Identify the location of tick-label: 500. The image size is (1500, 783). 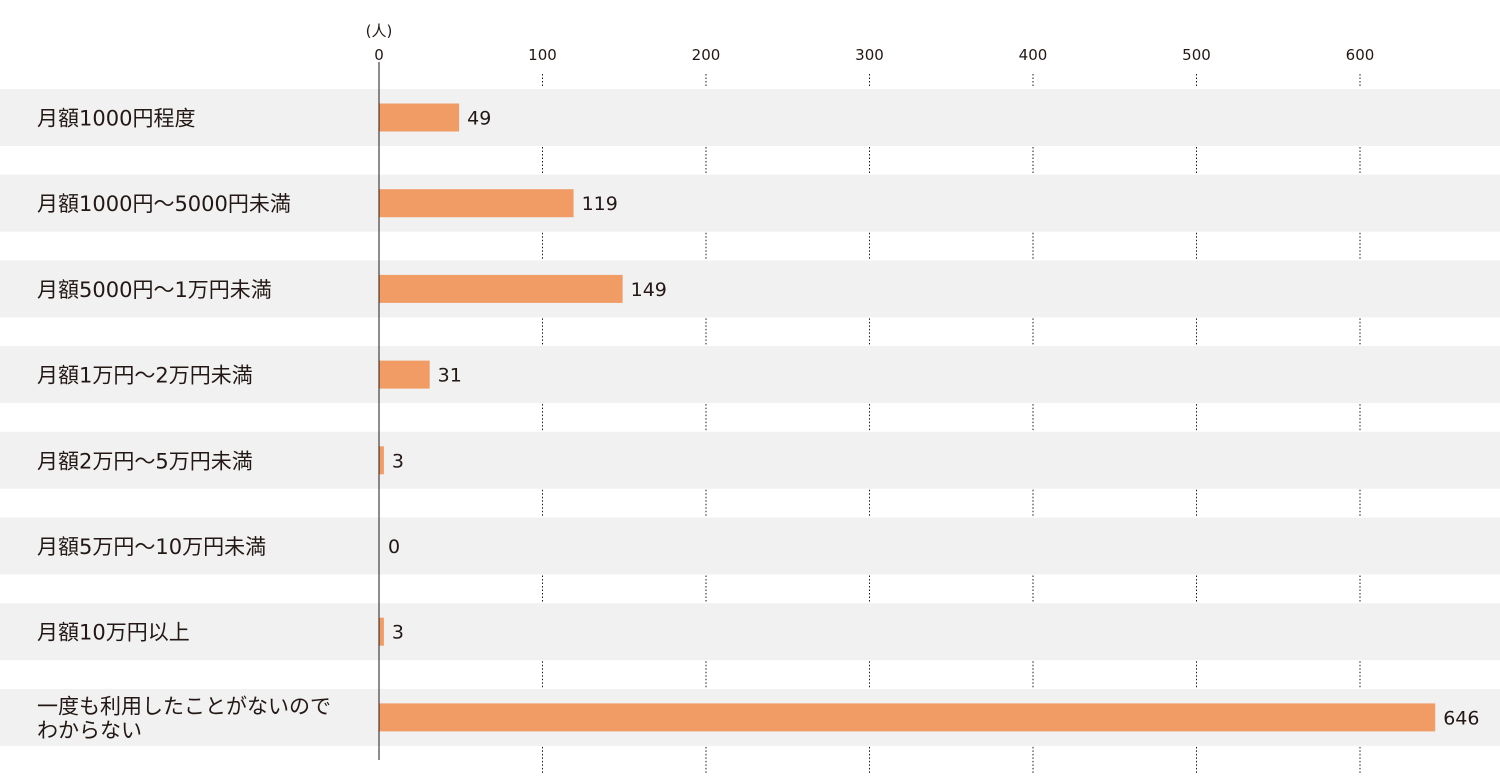
(1196, 55).